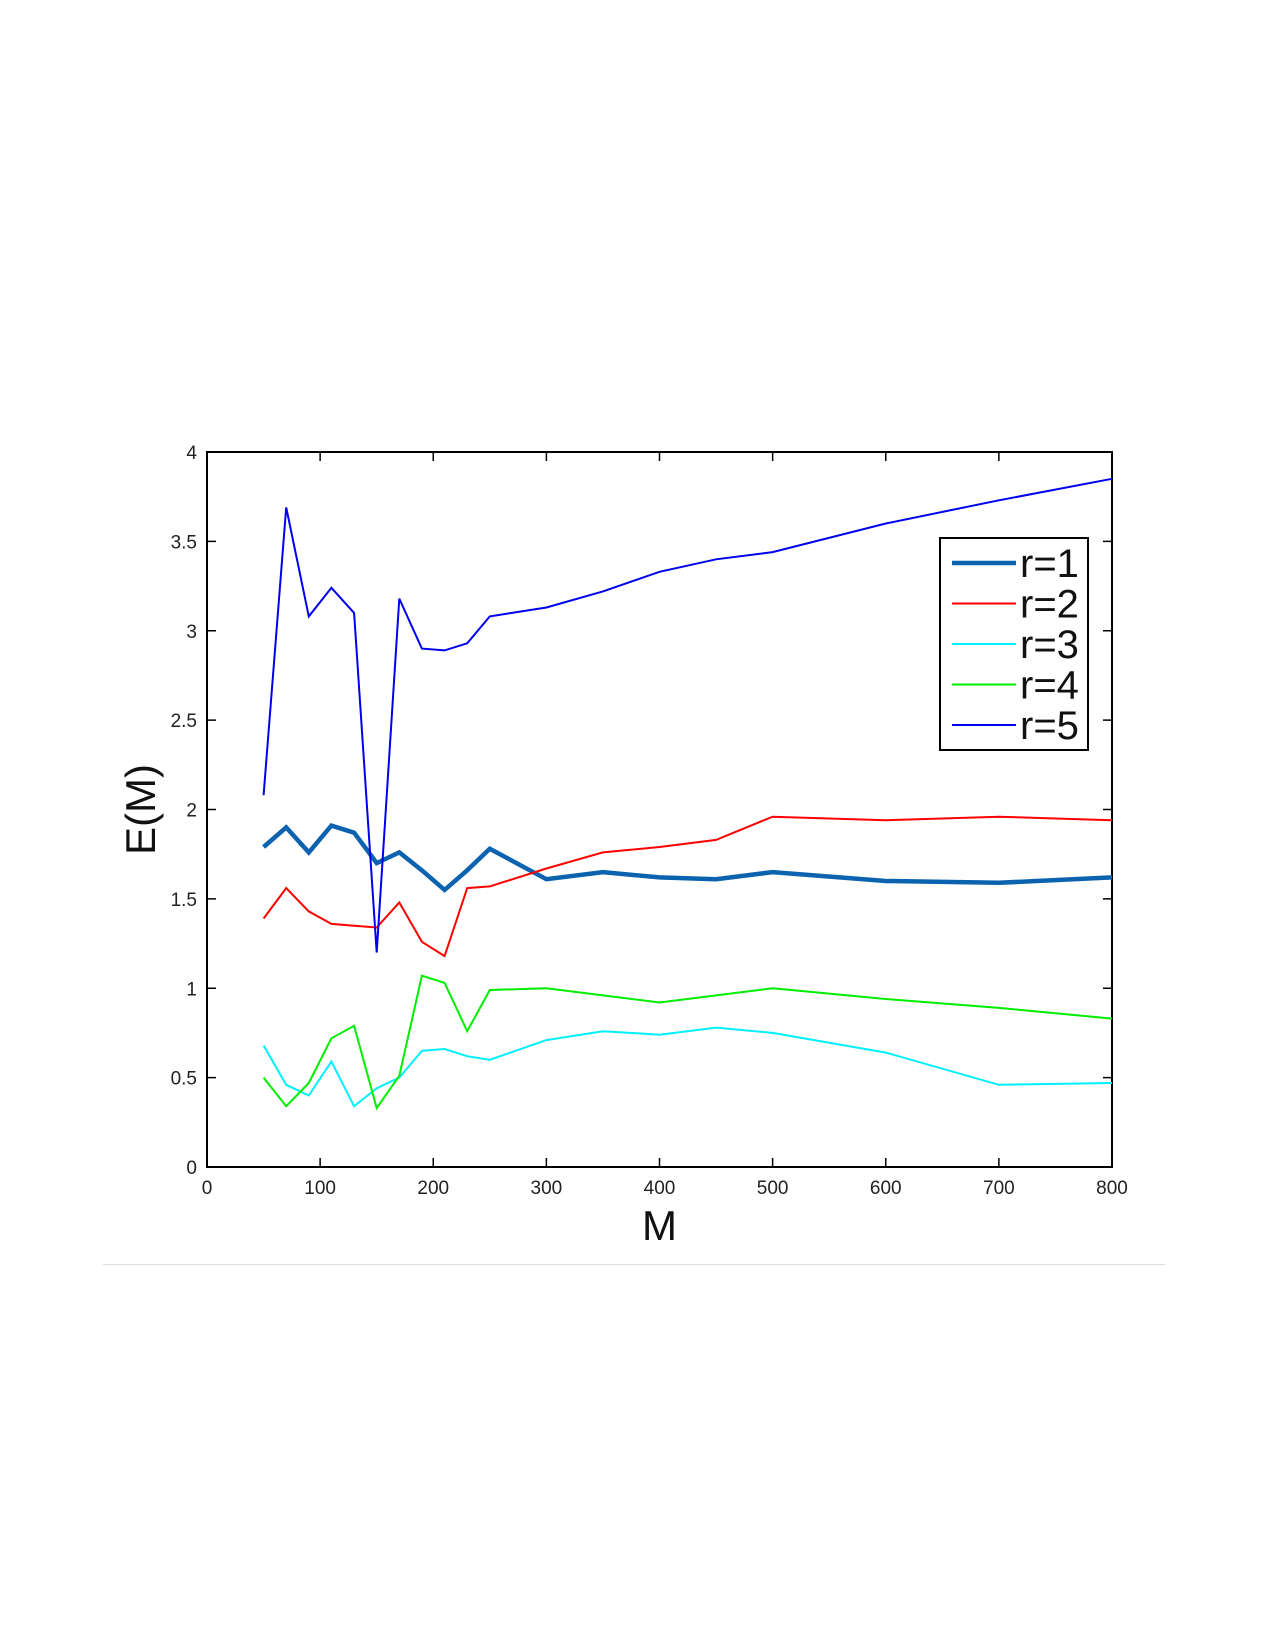 The width and height of the screenshot is (1275, 1650). I want to click on y-tick-label: 2.5, so click(184, 721).